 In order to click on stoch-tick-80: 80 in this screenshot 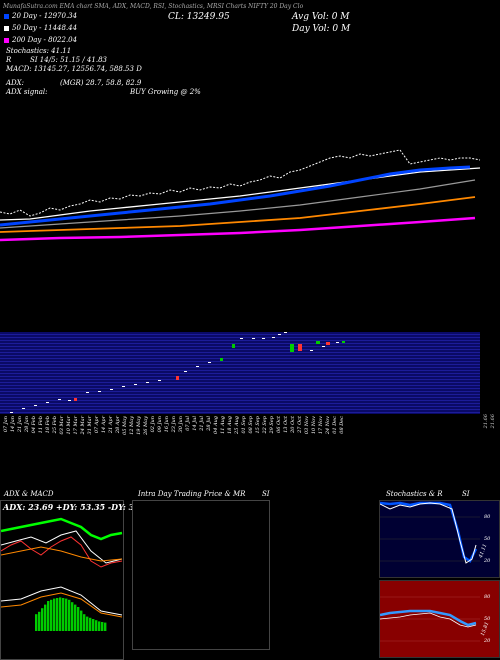, I will do `click(487, 517)`.